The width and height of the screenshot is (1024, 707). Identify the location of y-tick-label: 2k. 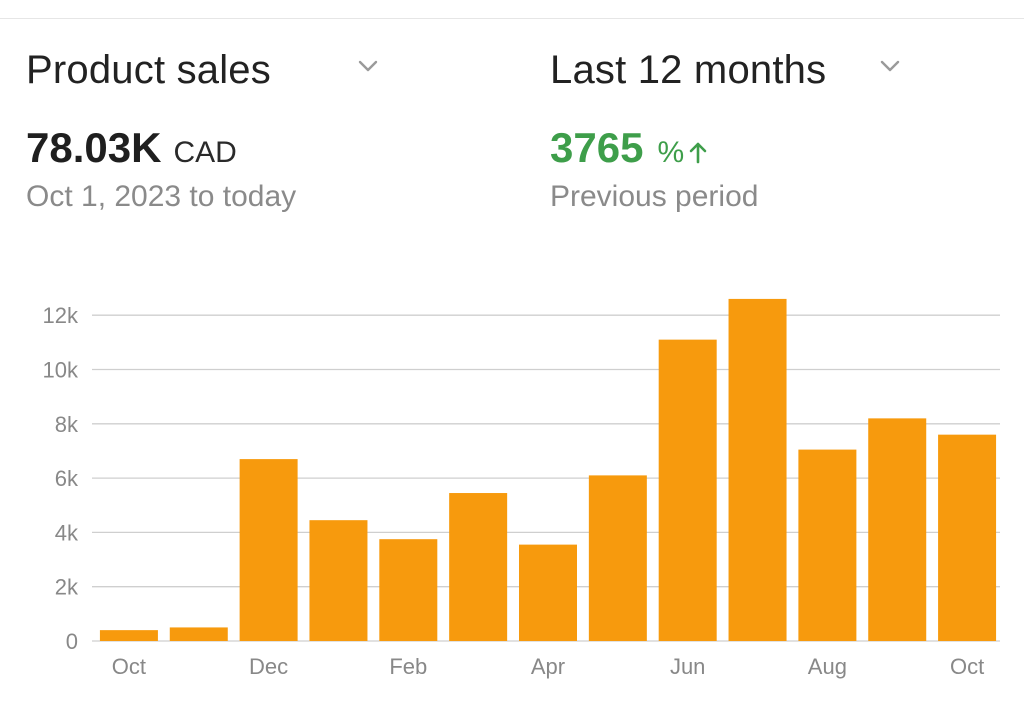
(67, 587).